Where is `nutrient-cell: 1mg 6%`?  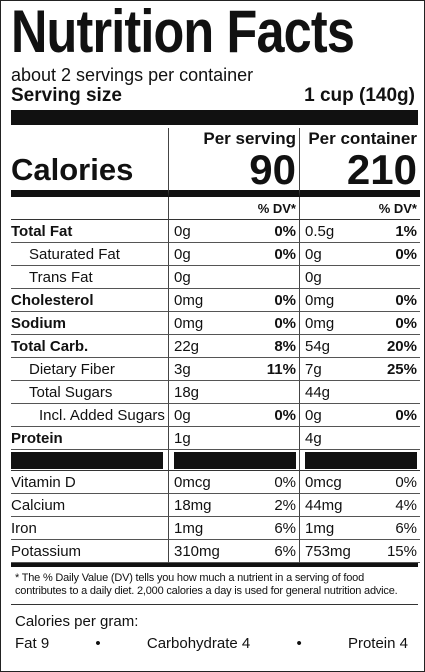
nutrient-cell: 1mg 6% is located at coordinates (233, 528).